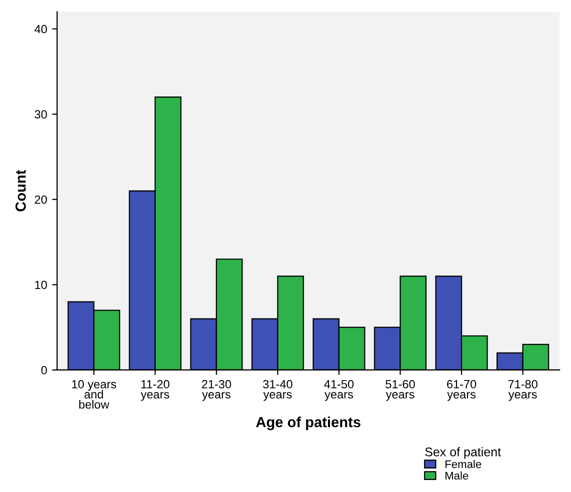  Describe the element at coordinates (41, 285) in the screenshot. I see `y-tick-label: 10` at that location.